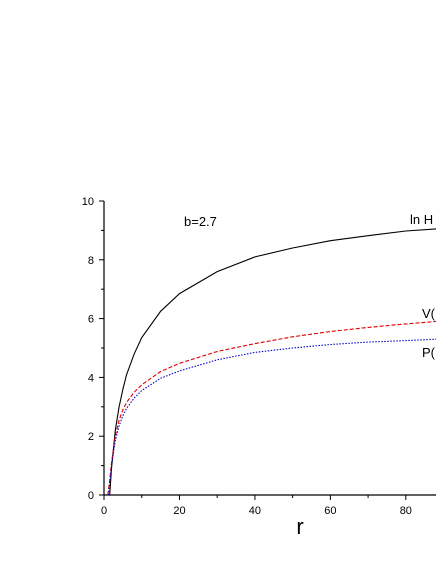 This screenshot has width=436, height=564. What do you see at coordinates (406, 511) in the screenshot?
I see `x-tick-label: 80` at bounding box center [406, 511].